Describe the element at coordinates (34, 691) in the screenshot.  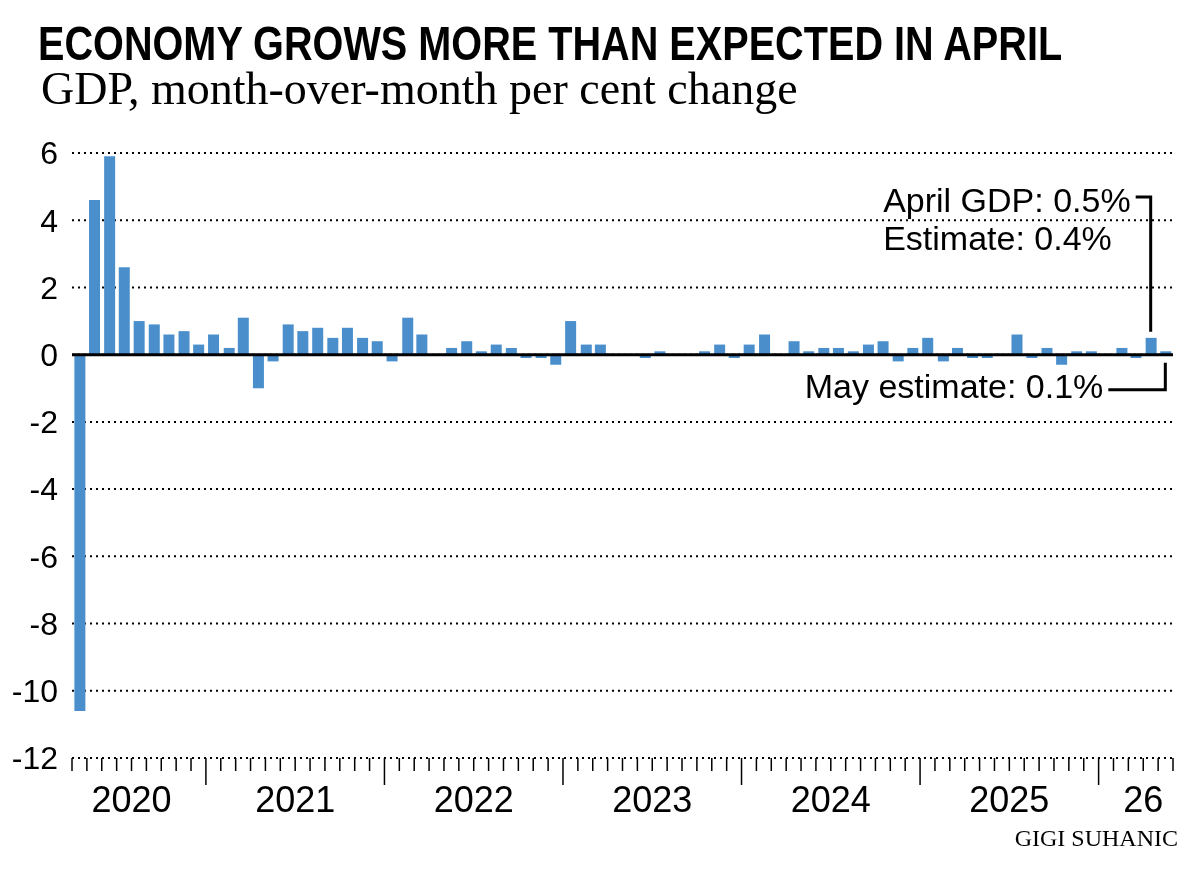
I see `y-tick-label: -10` at that location.